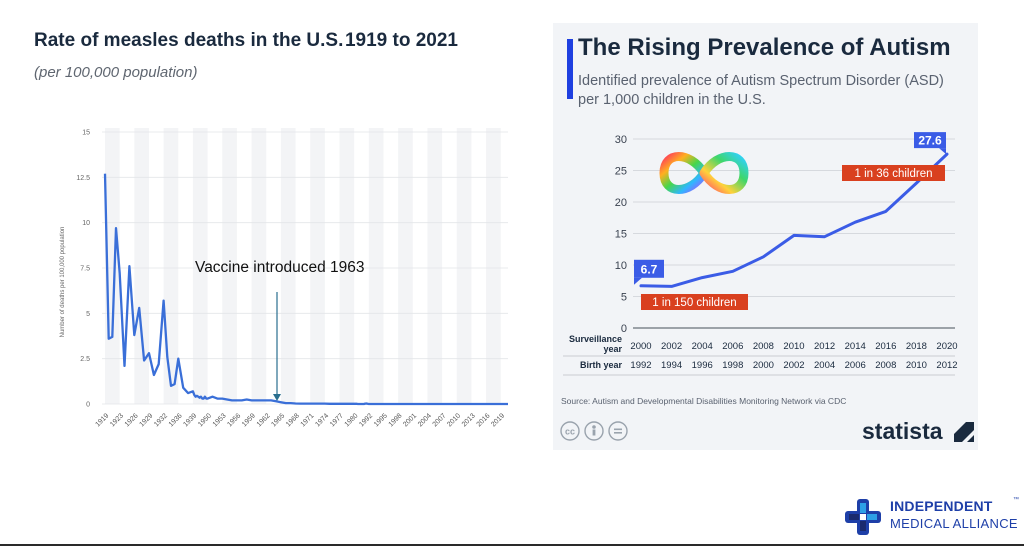  What do you see at coordinates (85, 359) in the screenshot?
I see `measles-y-tick-label: 2.5` at bounding box center [85, 359].